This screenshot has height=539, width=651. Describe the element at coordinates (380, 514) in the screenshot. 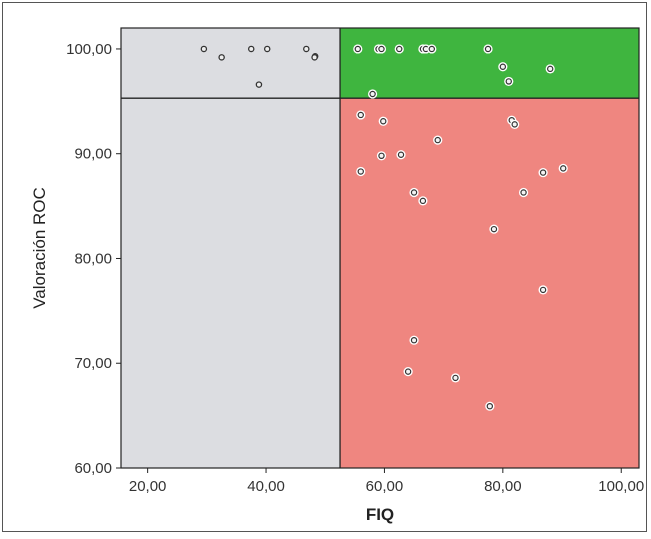

I see `x-axis-title: FIQ` at that location.